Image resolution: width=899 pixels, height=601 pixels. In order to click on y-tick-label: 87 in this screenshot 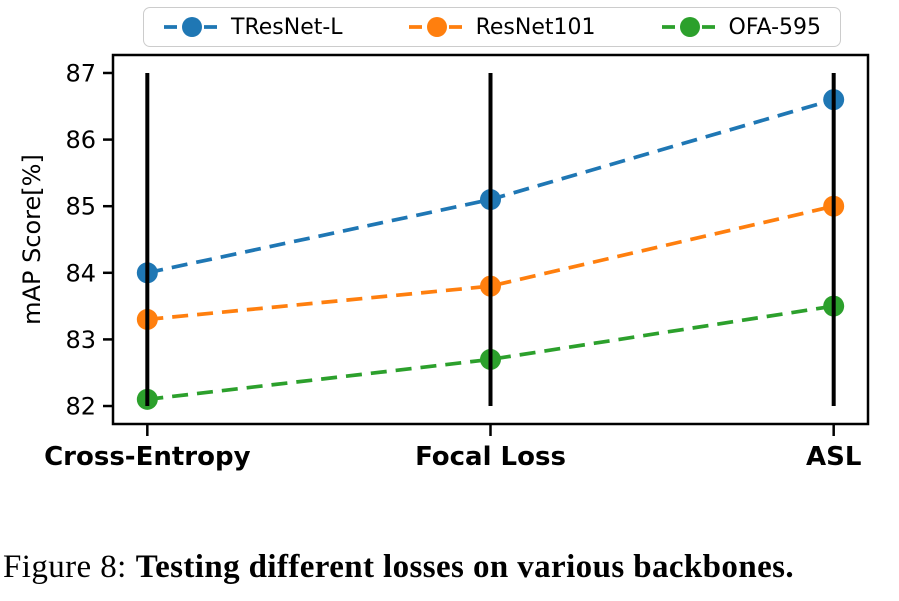, I will do `click(80, 73)`.